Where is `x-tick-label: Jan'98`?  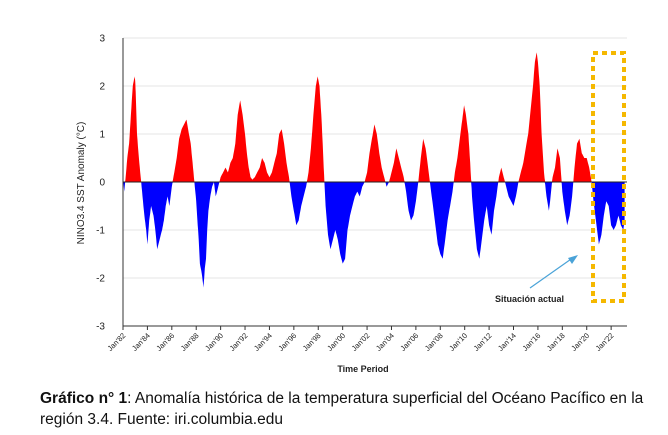 x-tick-label: Jan'98 is located at coordinates (312, 342).